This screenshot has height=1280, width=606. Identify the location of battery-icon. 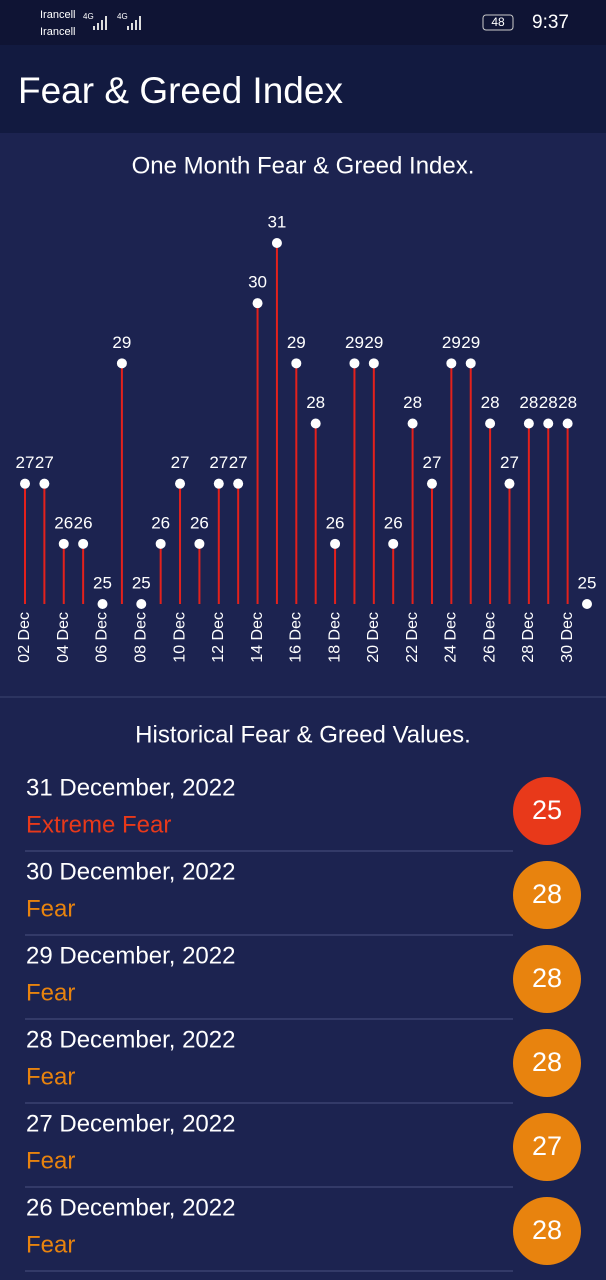
(498, 22).